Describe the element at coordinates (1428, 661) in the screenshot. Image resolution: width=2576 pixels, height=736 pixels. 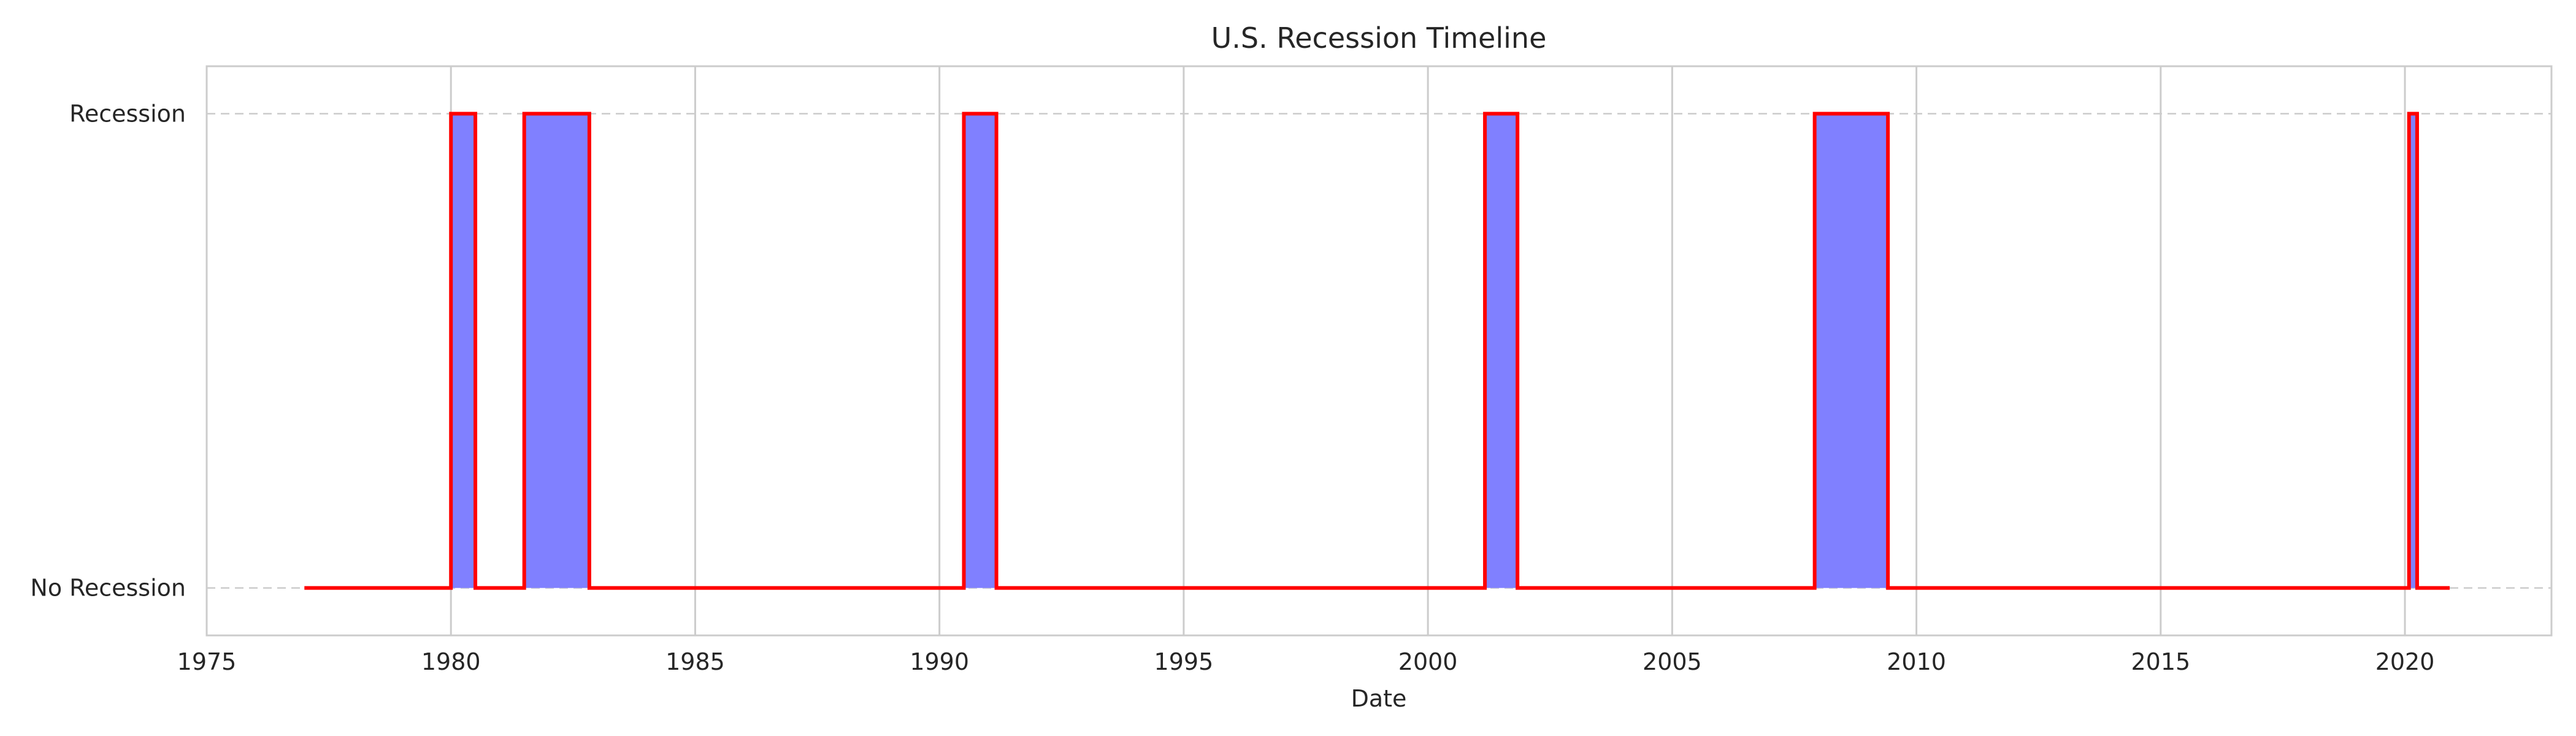
I see `x-tick-label: 2000` at that location.